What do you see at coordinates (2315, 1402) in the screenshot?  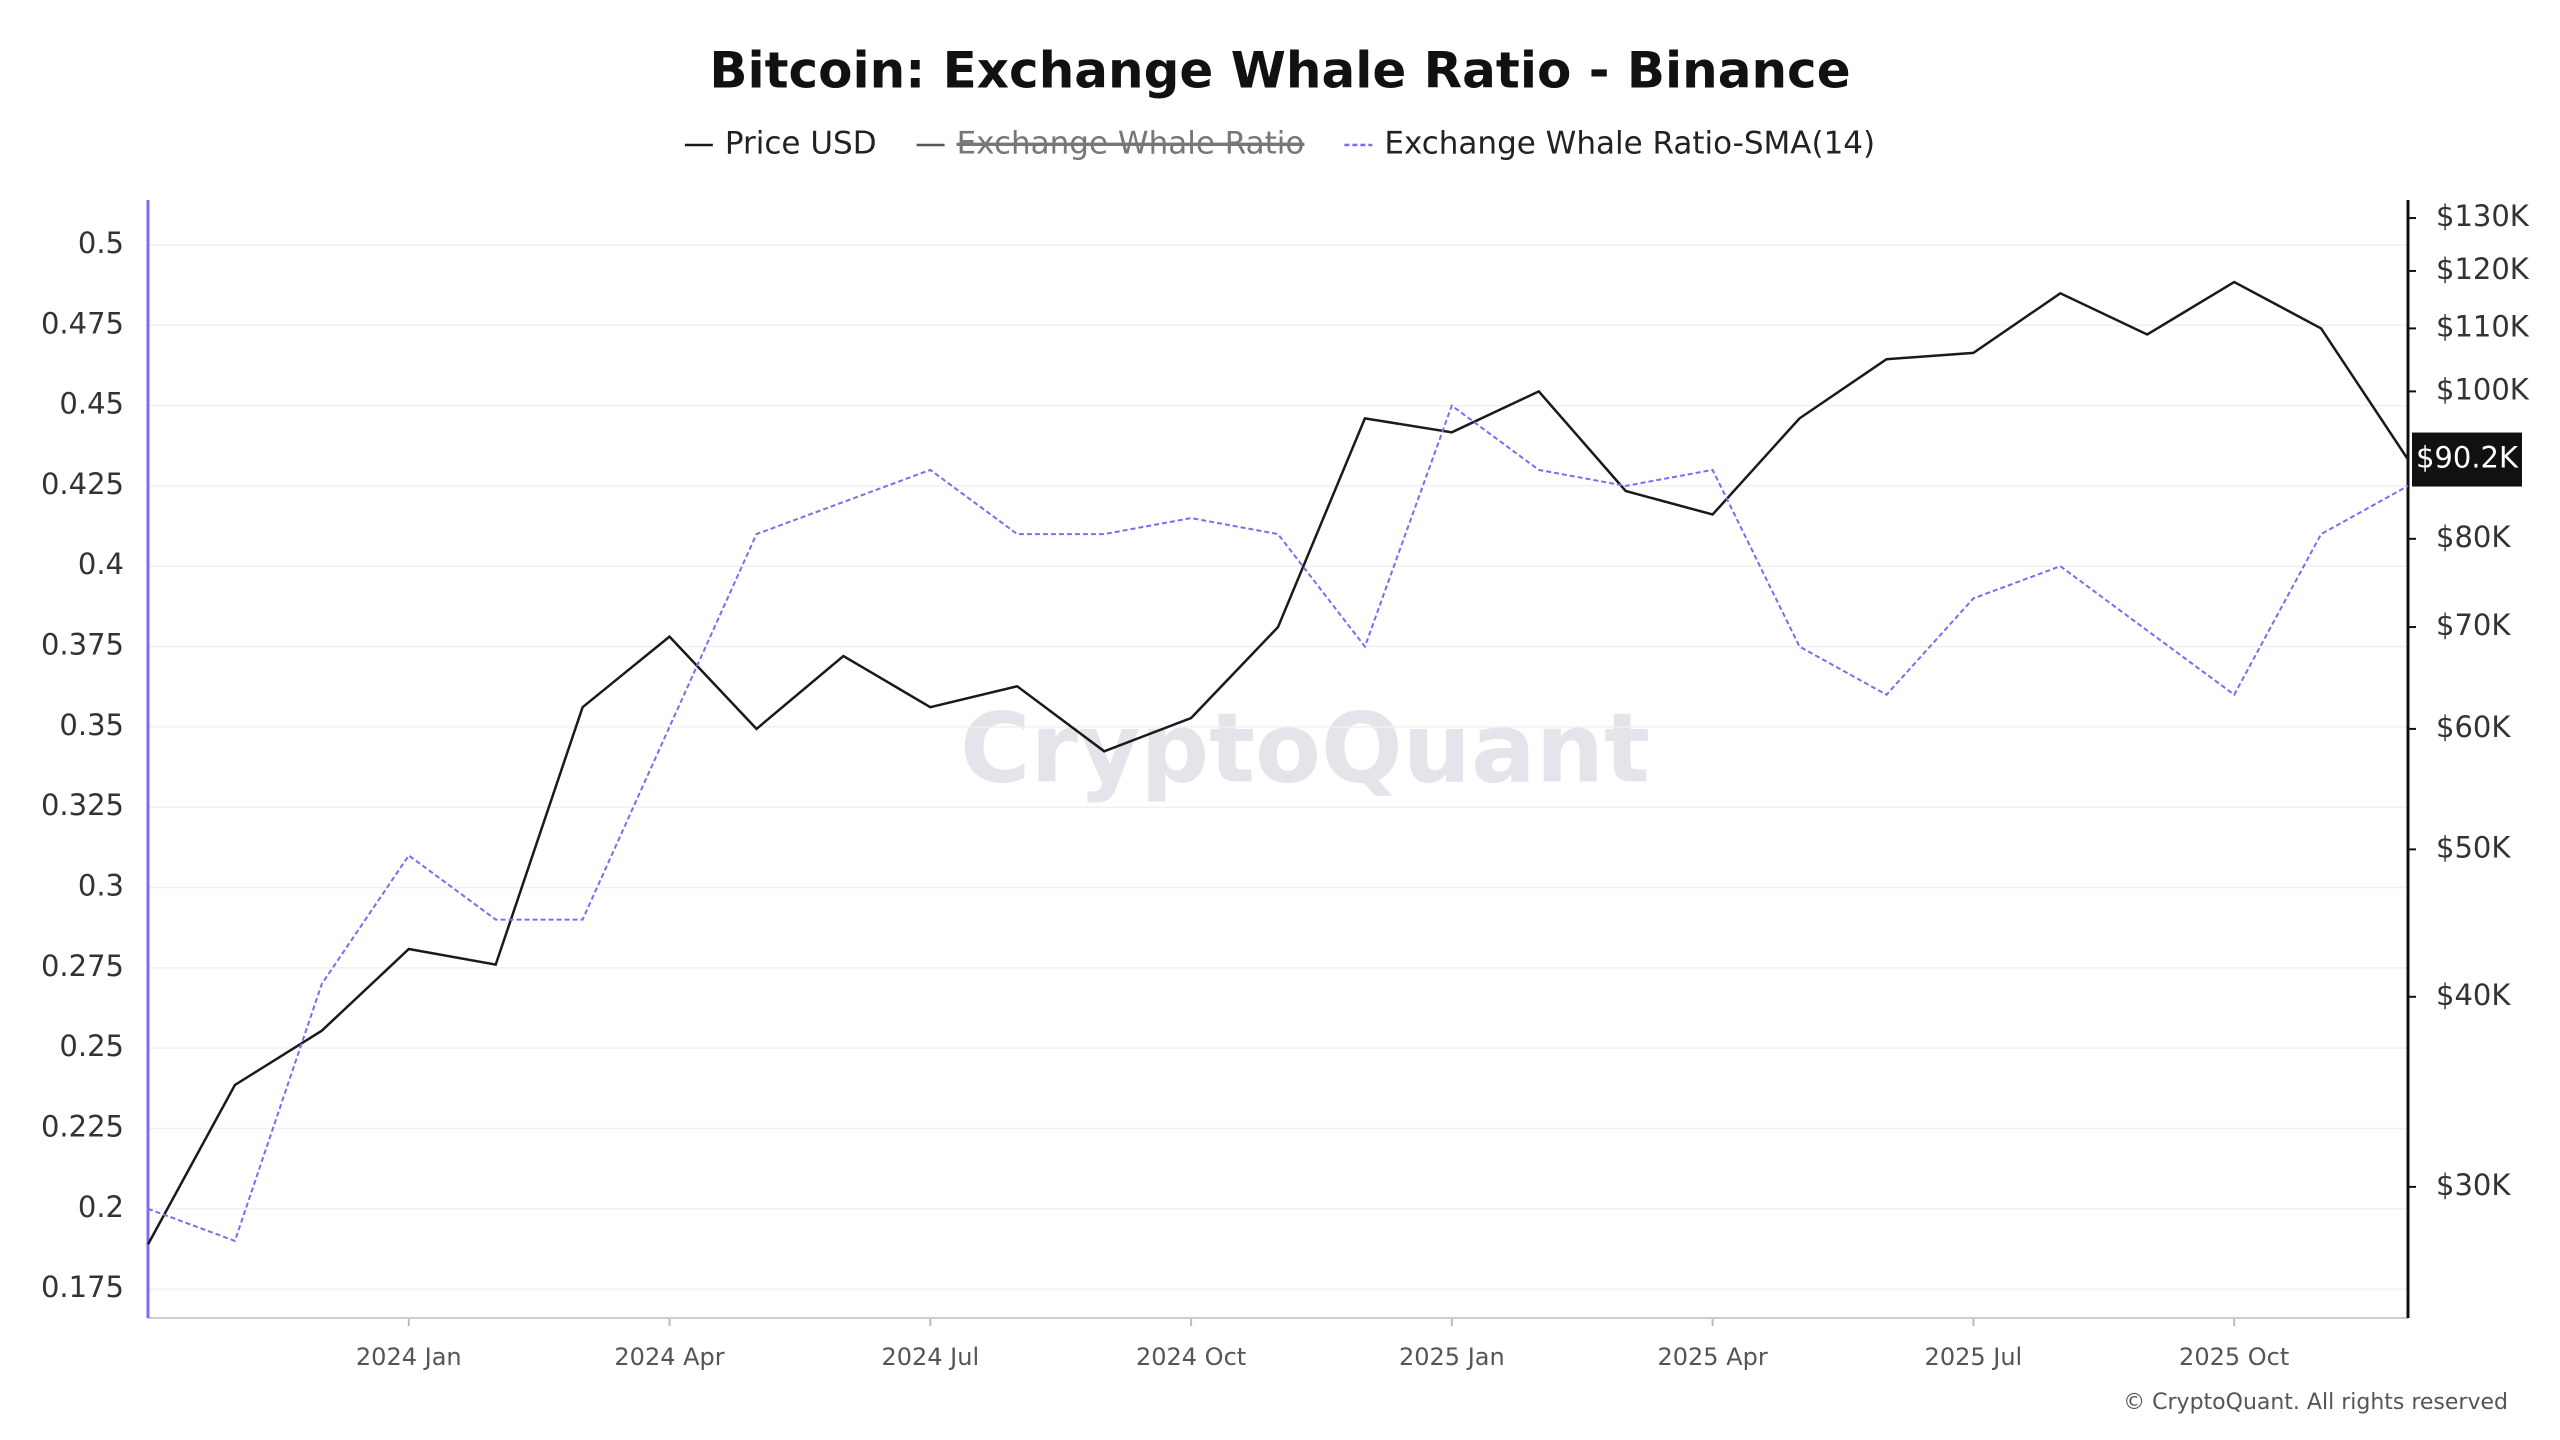 I see `footer: © CryptoQuant. All rights reserved` at bounding box center [2315, 1402].